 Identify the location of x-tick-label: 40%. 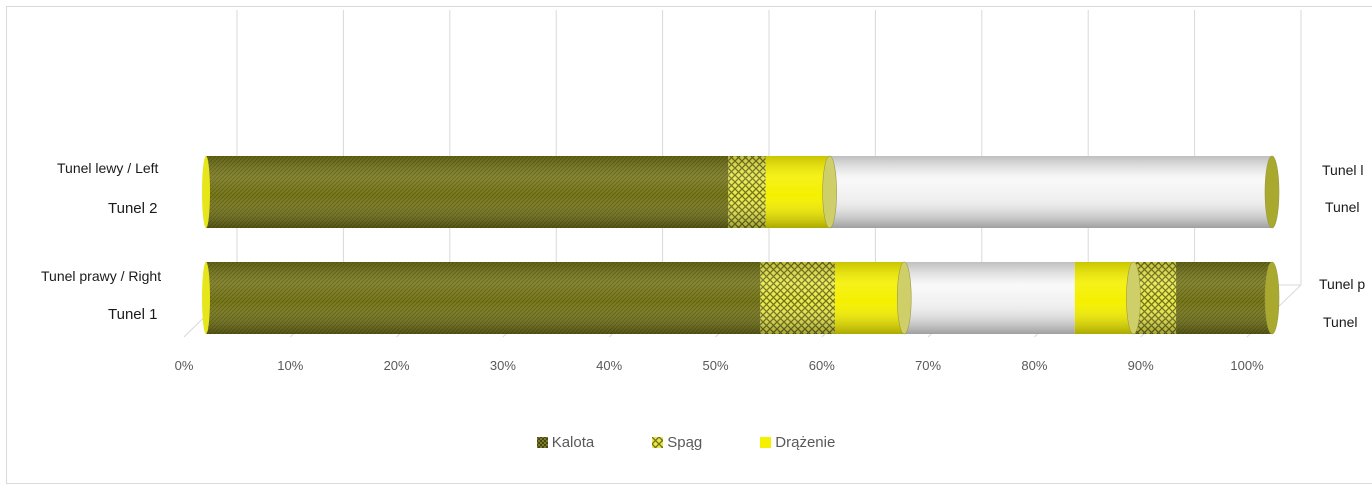
(609, 365).